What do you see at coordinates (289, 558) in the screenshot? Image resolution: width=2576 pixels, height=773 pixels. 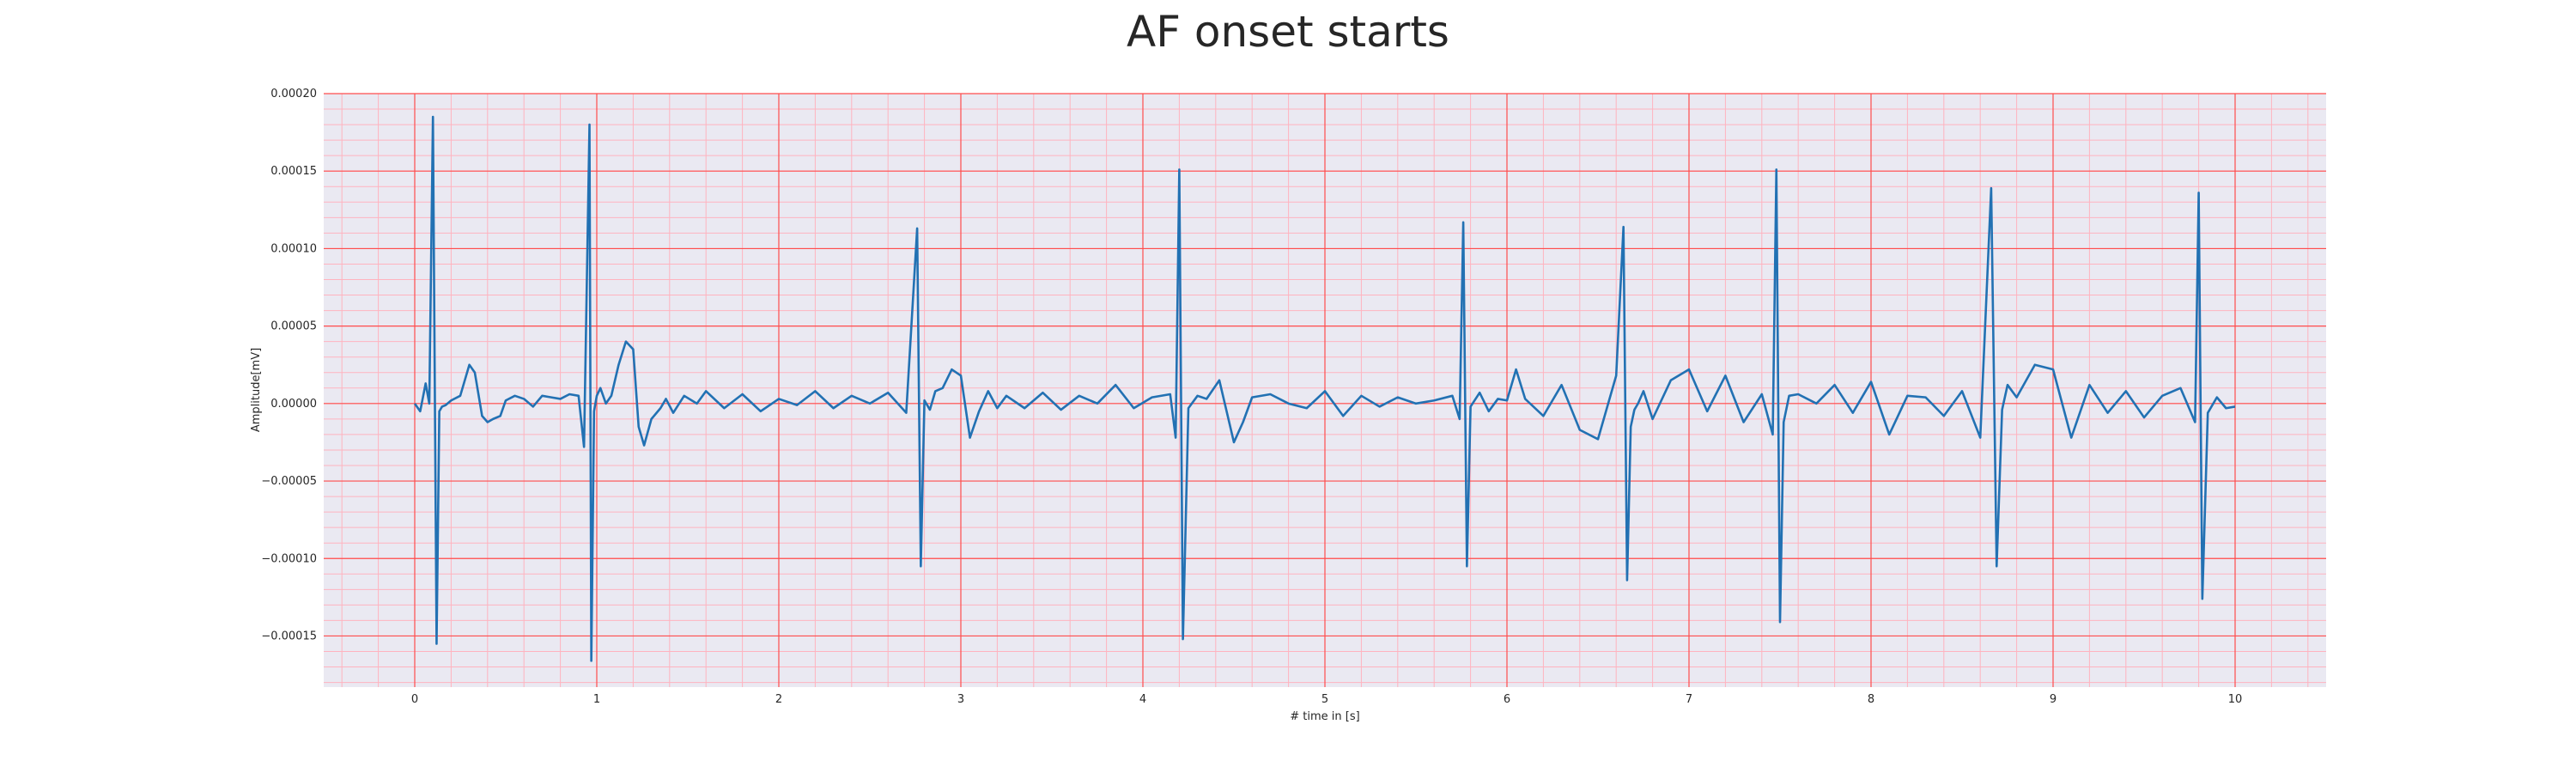 I see `y-tick-label: −0.00010` at bounding box center [289, 558].